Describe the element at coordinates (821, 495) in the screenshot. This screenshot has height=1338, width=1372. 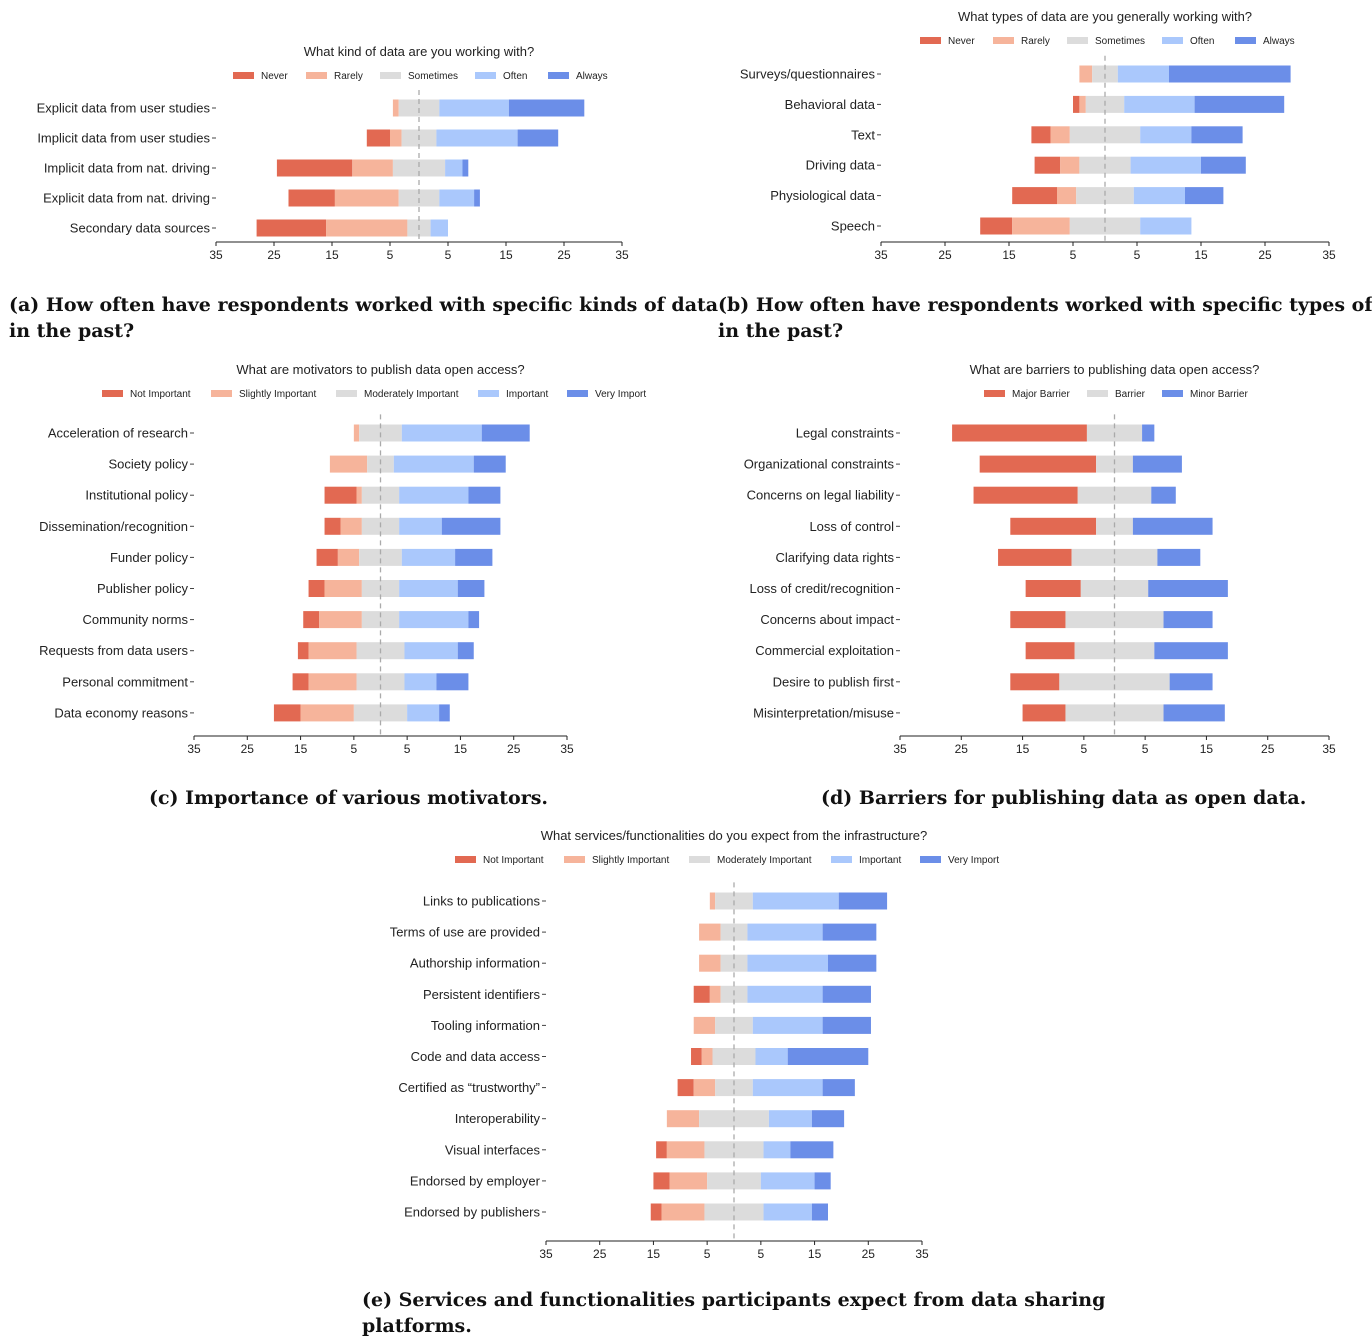
I see `category-label: Concerns on legal liability` at that location.